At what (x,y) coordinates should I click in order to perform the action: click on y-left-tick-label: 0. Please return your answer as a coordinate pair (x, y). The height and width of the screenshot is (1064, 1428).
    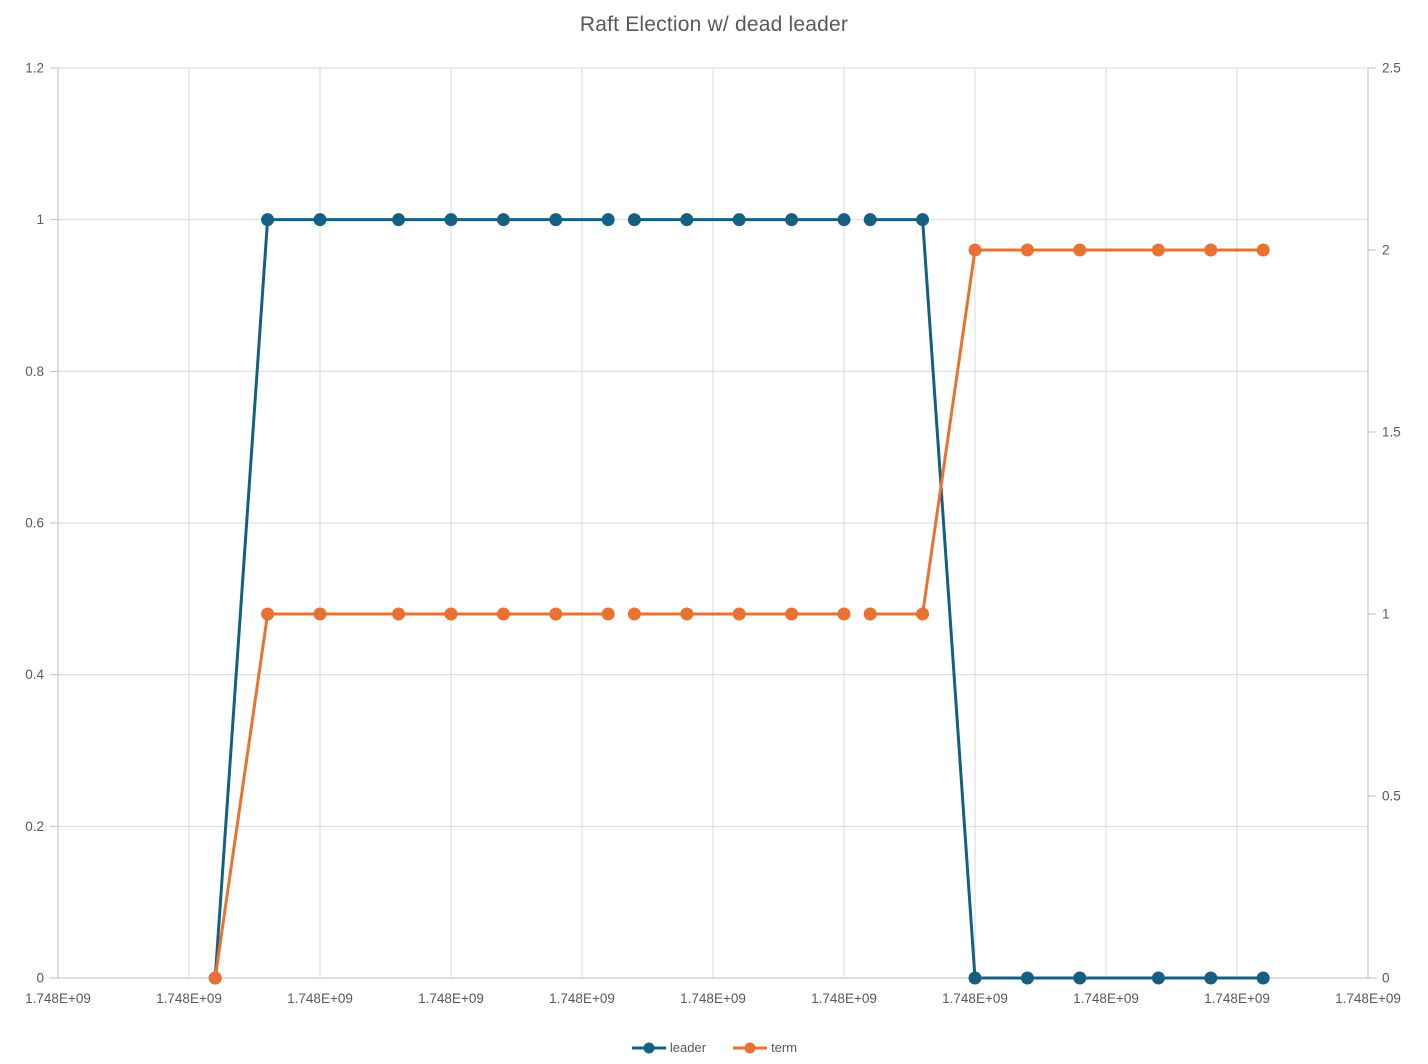
    Looking at the image, I should click on (40, 978).